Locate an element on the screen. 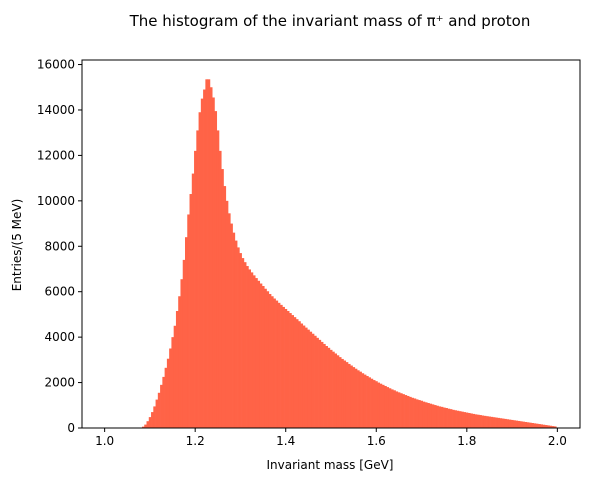  y-tick-label: 14000 is located at coordinates (56, 110).